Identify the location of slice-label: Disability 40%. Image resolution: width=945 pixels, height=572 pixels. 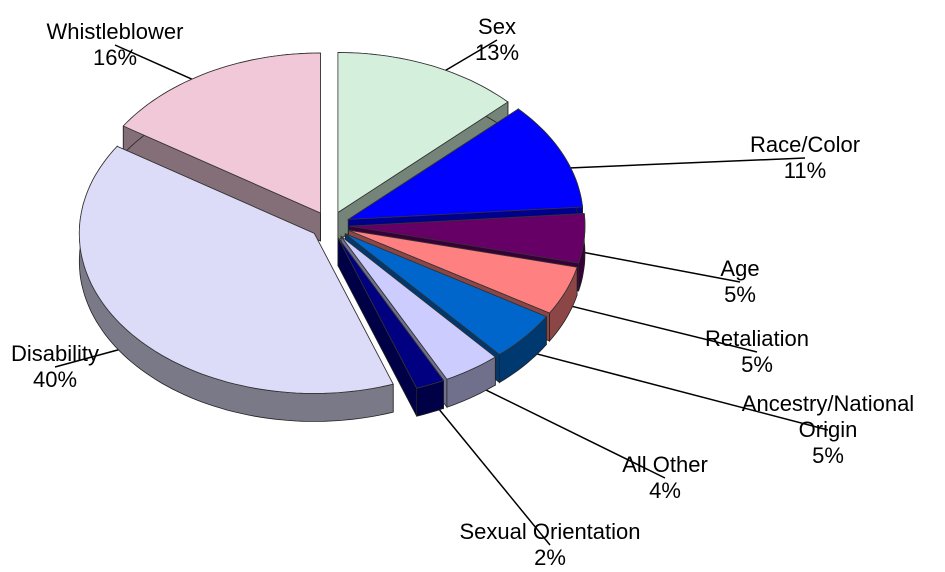
(55, 367).